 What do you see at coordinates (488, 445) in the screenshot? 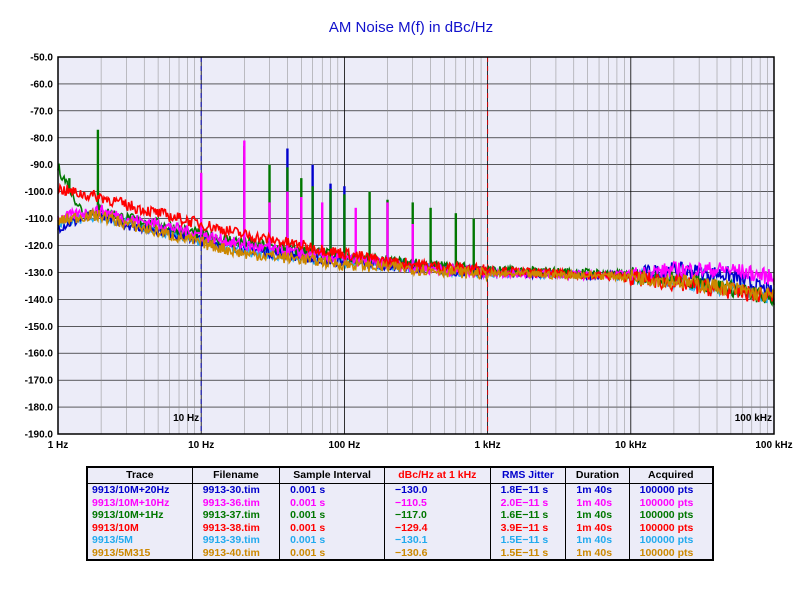
I see `x-tick-label: 1 kHz` at bounding box center [488, 445].